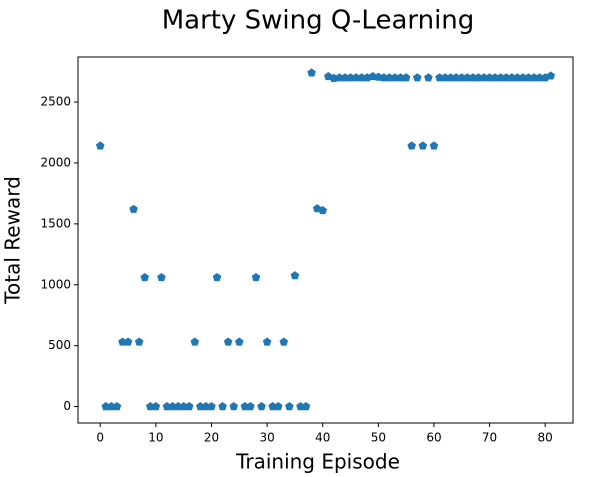 The width and height of the screenshot is (595, 477). I want to click on x-tick-label: 30, so click(266, 438).